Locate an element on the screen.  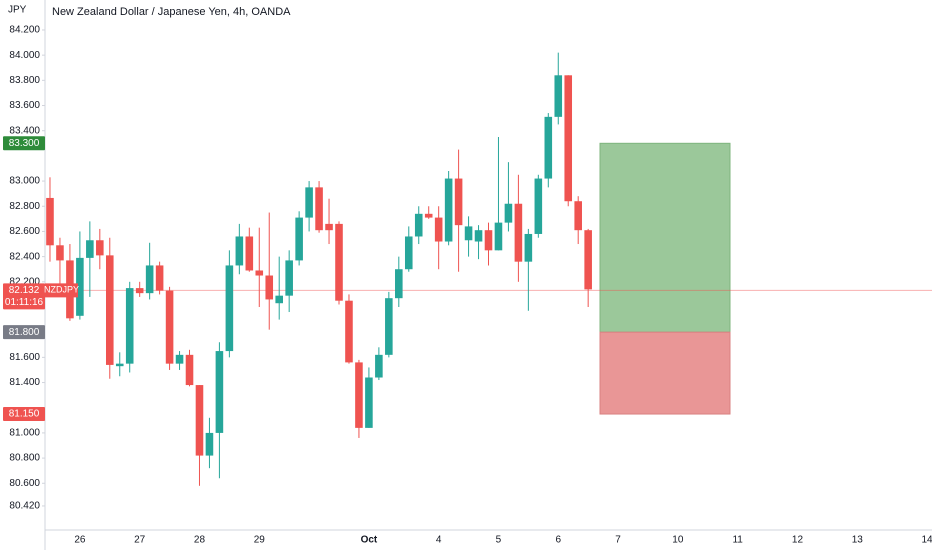
countdown: 01:11:16 is located at coordinates (24, 302).